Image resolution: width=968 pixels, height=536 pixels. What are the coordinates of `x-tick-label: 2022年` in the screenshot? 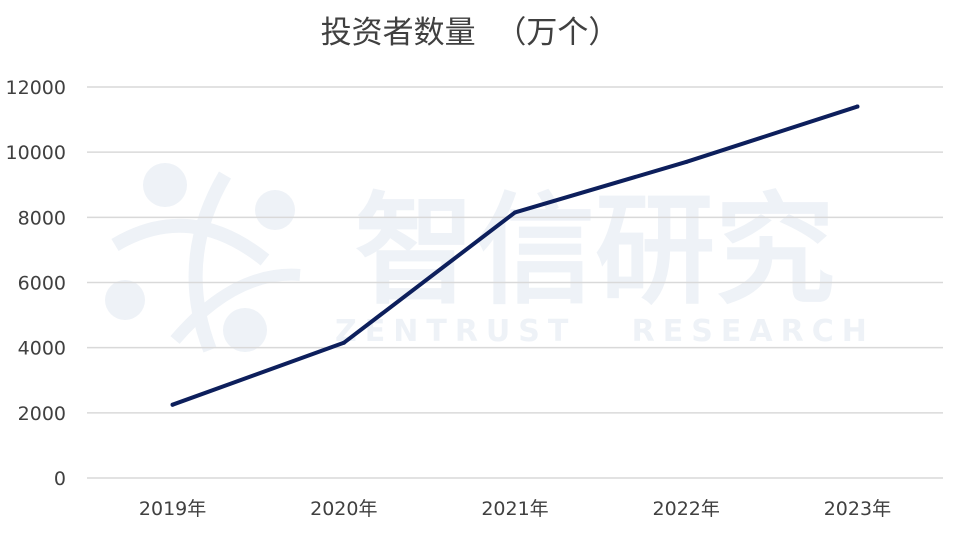 It's located at (686, 509).